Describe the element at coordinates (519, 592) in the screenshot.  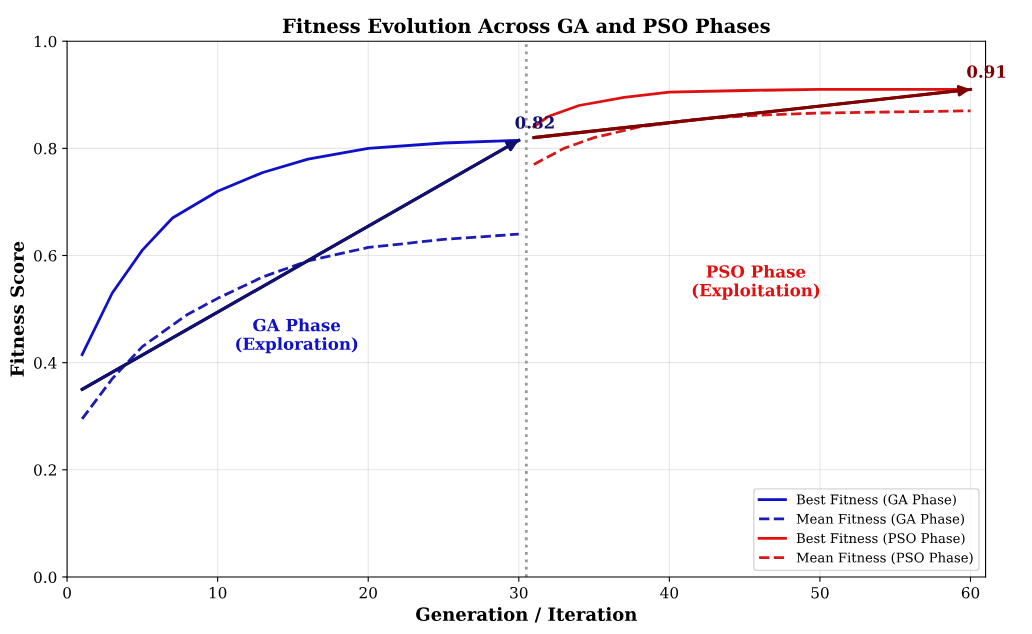
I see `x-tick-label: 30` at that location.